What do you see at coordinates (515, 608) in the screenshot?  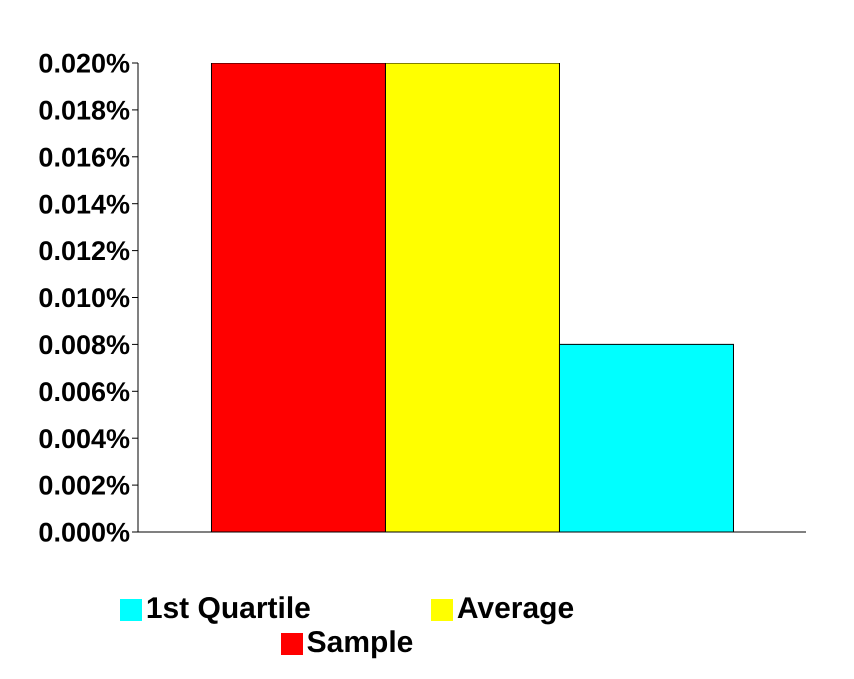 I see `legend-label: Average` at bounding box center [515, 608].